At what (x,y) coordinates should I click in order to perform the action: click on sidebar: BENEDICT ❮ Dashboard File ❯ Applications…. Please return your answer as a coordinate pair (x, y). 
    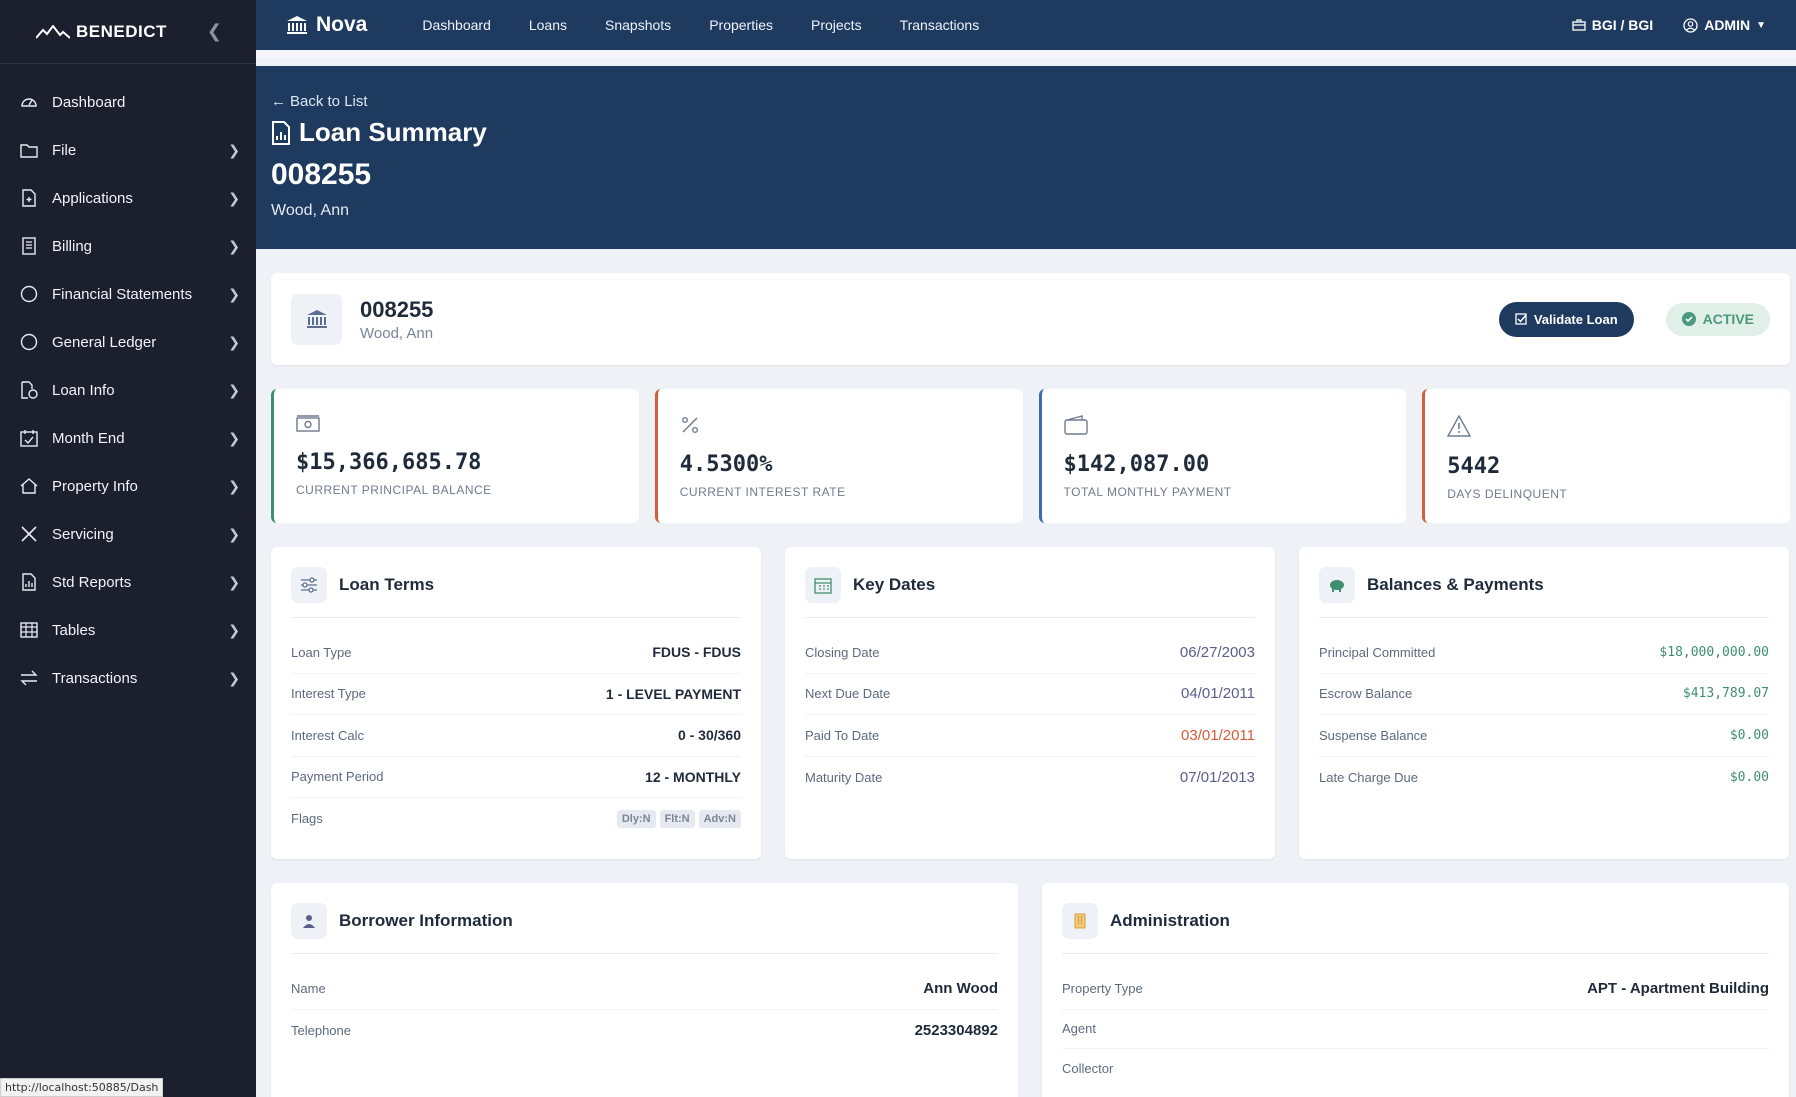
    Looking at the image, I should click on (128, 548).